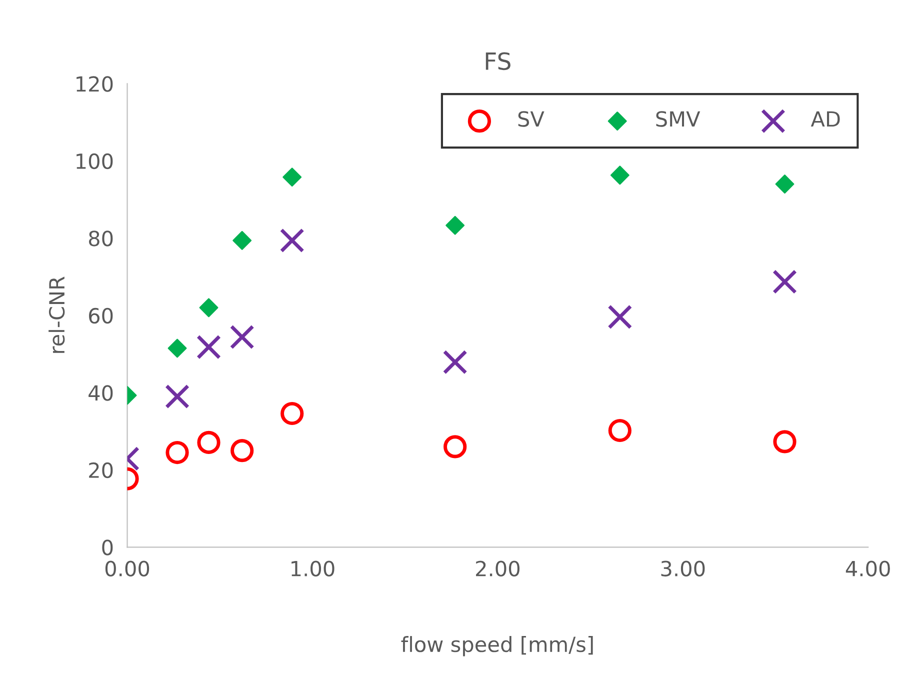 This screenshot has height=697, width=909. What do you see at coordinates (497, 646) in the screenshot?
I see `x-axis-title: flow speed [mm/s]` at bounding box center [497, 646].